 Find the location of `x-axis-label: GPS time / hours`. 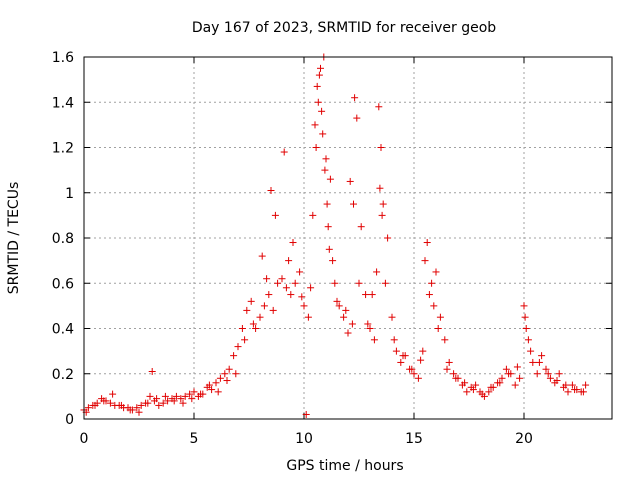

x-axis-label: GPS time / hours is located at coordinates (344, 466).